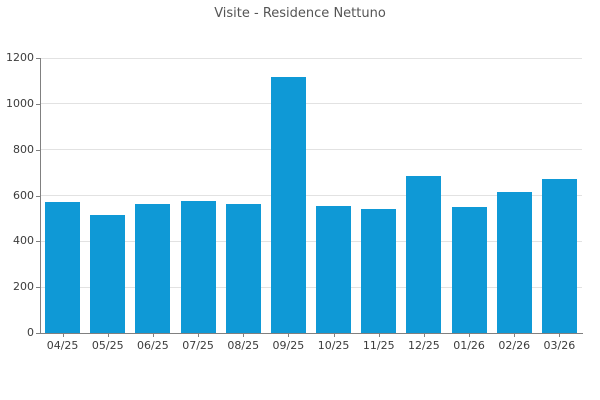  I want to click on x-axis-label: 09/25, so click(288, 345).